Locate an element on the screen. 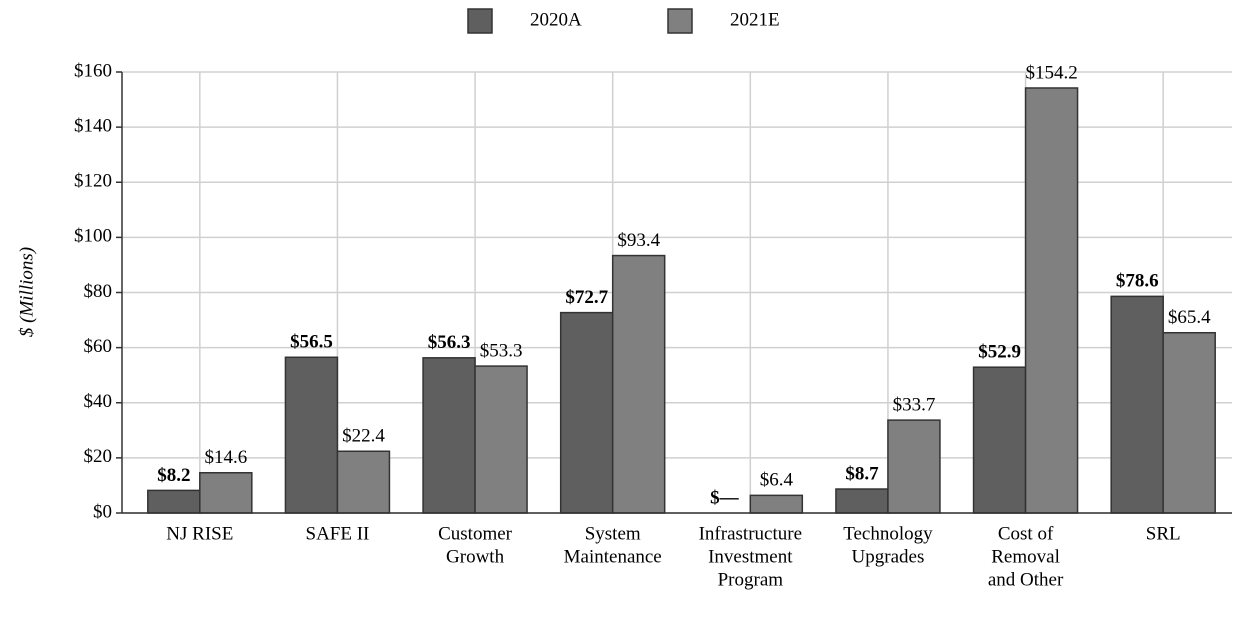 The width and height of the screenshot is (1235, 621). y-tick-label: $40 is located at coordinates (98, 401).